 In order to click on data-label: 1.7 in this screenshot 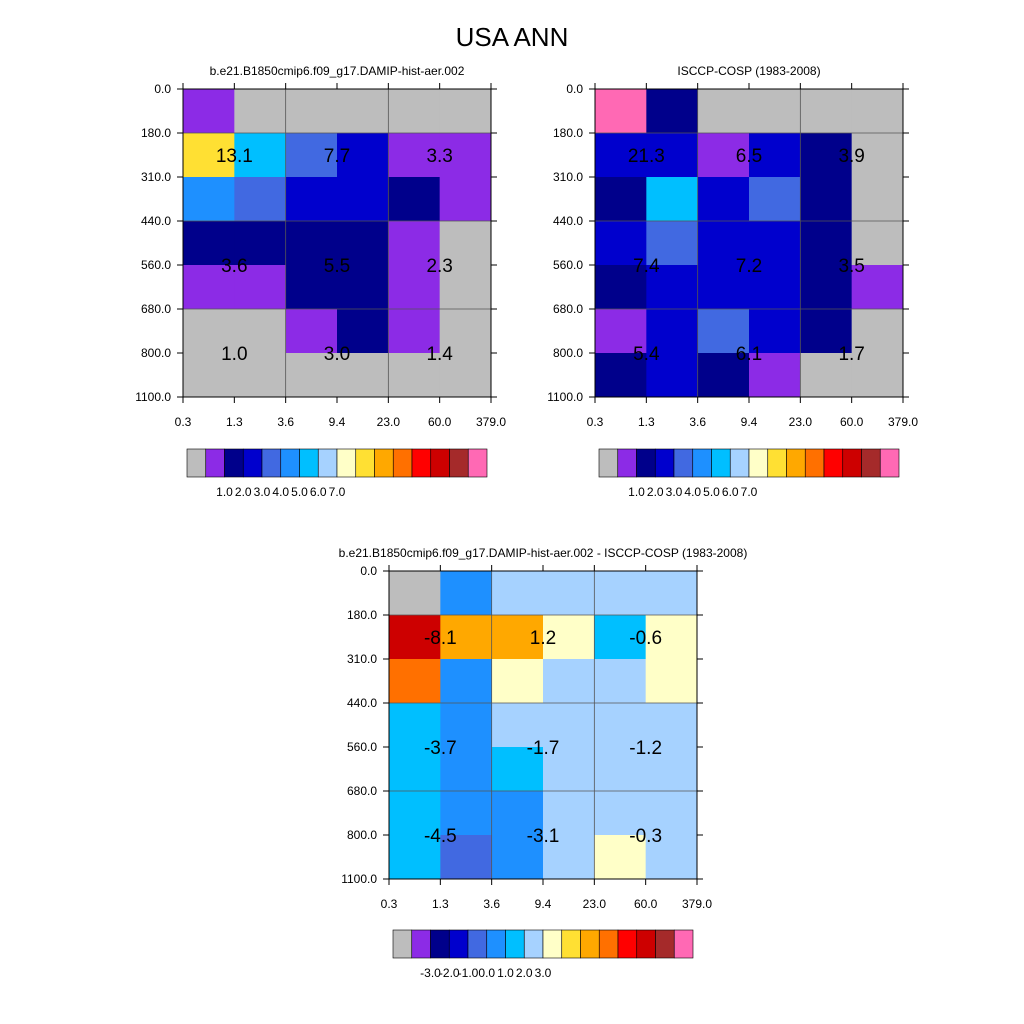, I will do `click(851, 354)`.